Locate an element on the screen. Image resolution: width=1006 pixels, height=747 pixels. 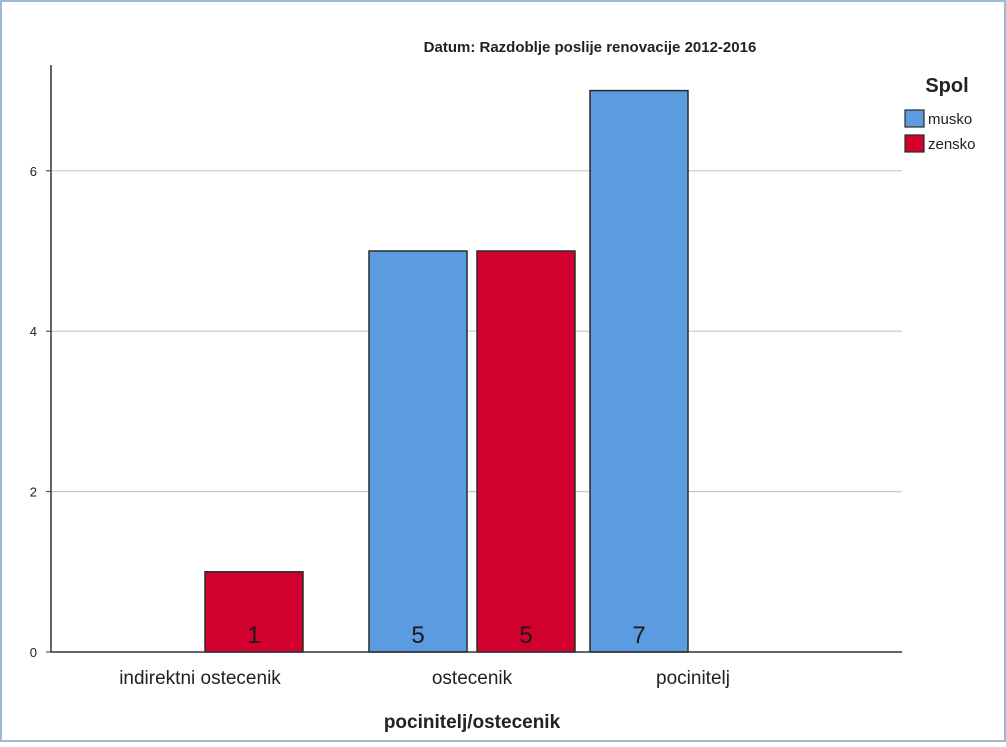
y-tick-label: 6 is located at coordinates (33, 171).